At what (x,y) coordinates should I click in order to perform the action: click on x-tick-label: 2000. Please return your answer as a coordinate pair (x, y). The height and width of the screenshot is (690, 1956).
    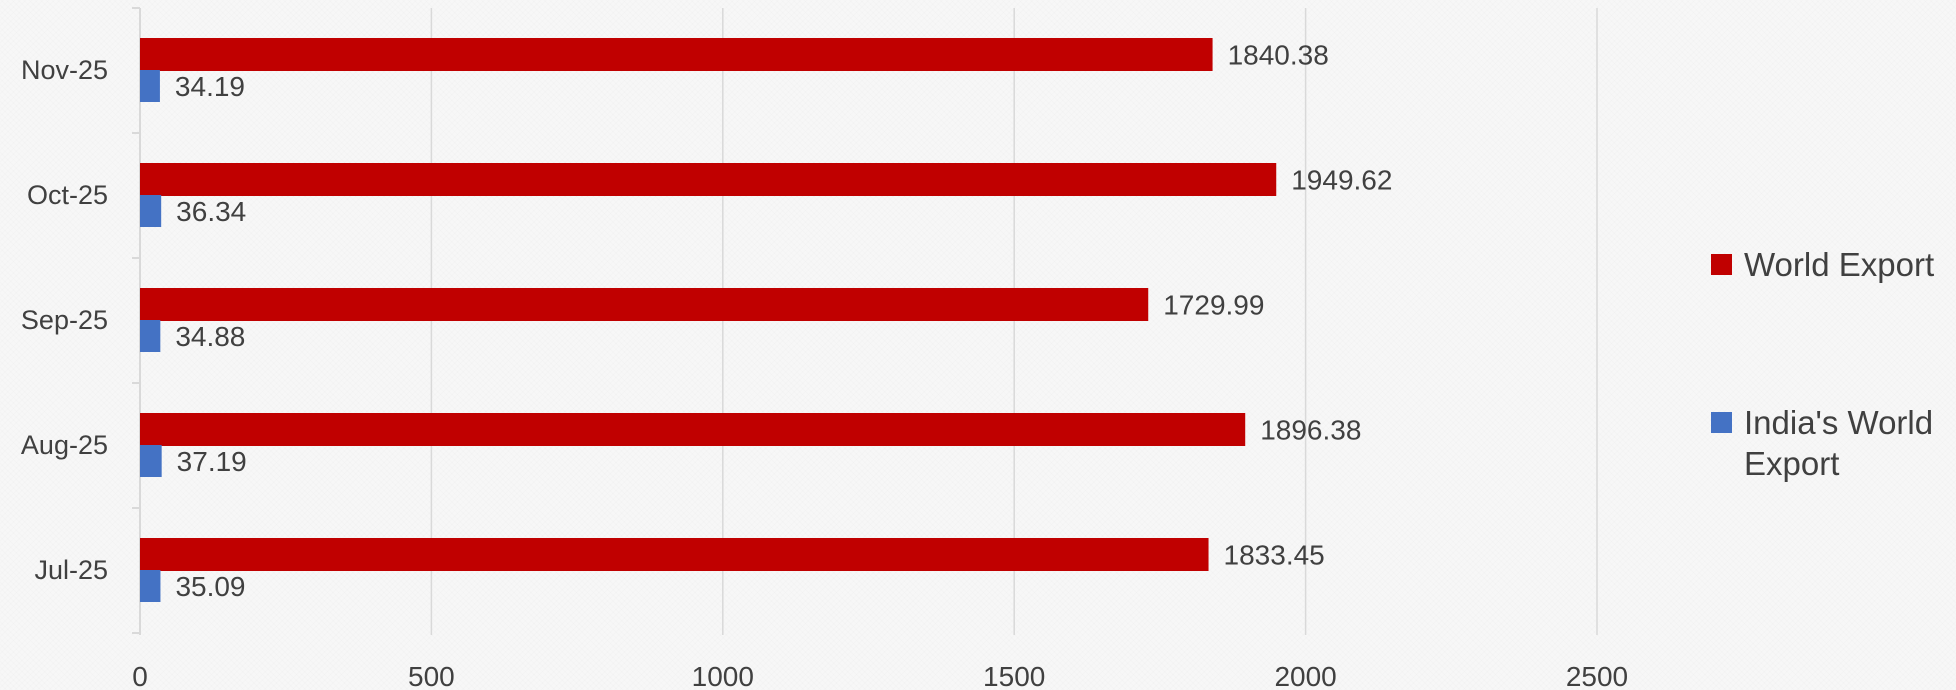
    Looking at the image, I should click on (1305, 675).